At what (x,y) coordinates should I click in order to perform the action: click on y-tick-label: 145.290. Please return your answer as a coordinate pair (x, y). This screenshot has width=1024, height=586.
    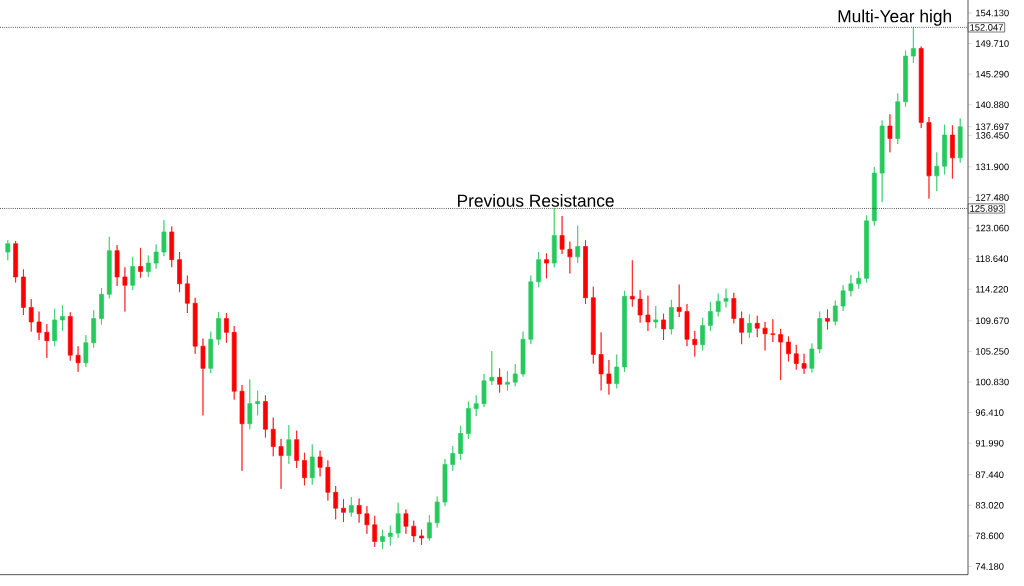
    Looking at the image, I should click on (992, 74).